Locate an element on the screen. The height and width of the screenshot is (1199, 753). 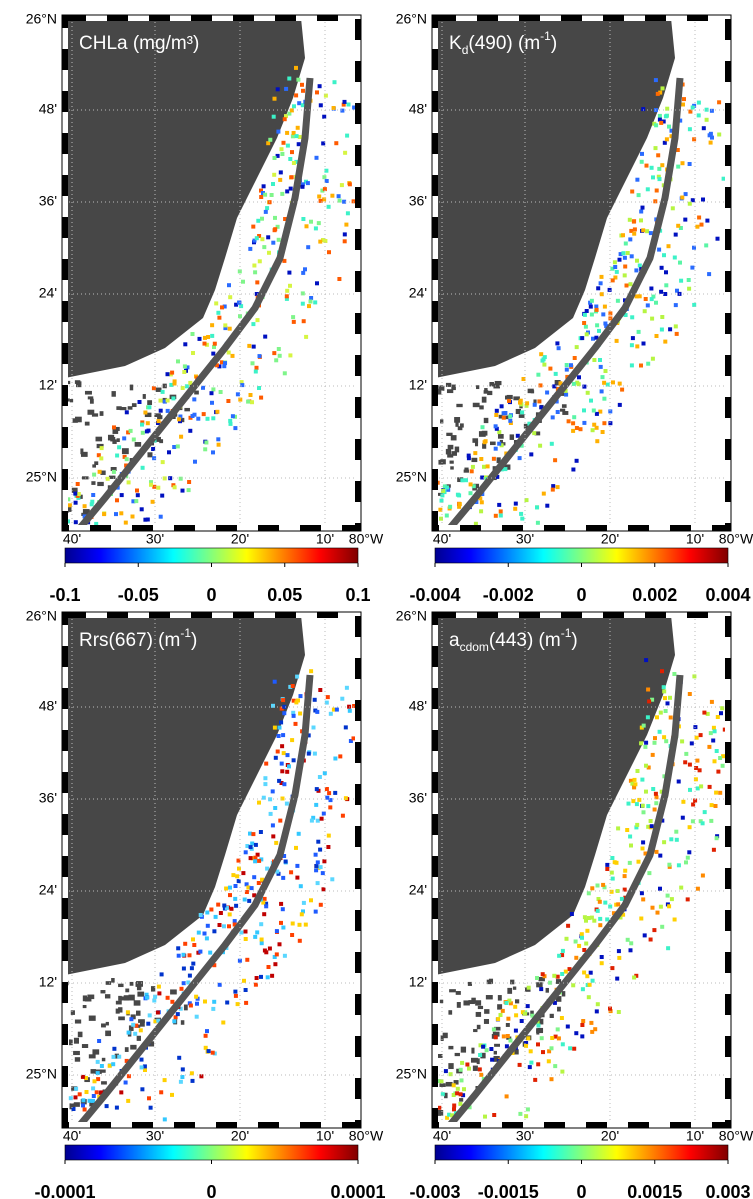
lon-label: 20' is located at coordinates (240, 539).